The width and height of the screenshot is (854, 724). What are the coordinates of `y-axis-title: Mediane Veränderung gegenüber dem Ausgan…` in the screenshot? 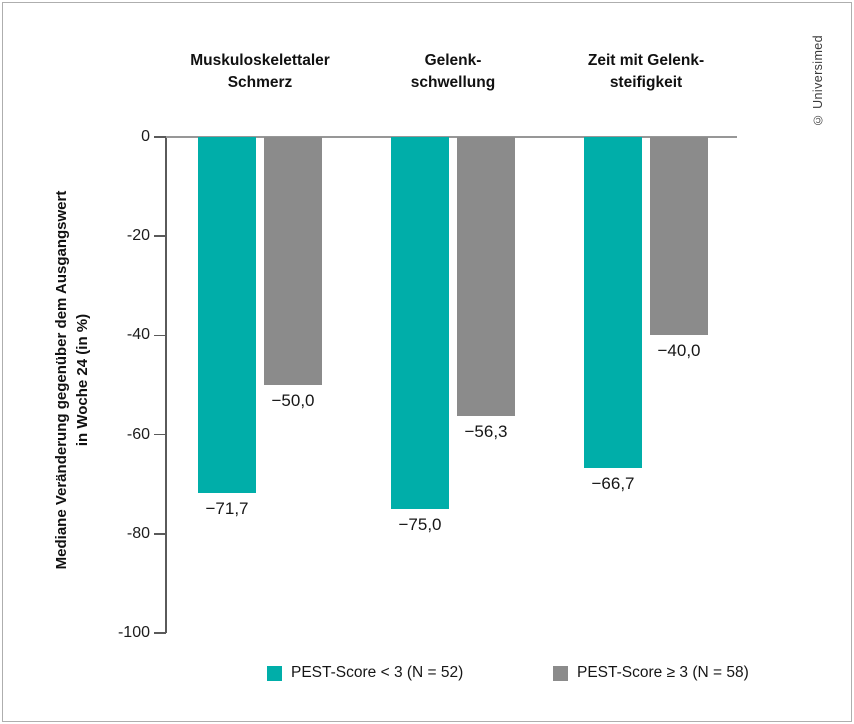 It's located at (72, 380).